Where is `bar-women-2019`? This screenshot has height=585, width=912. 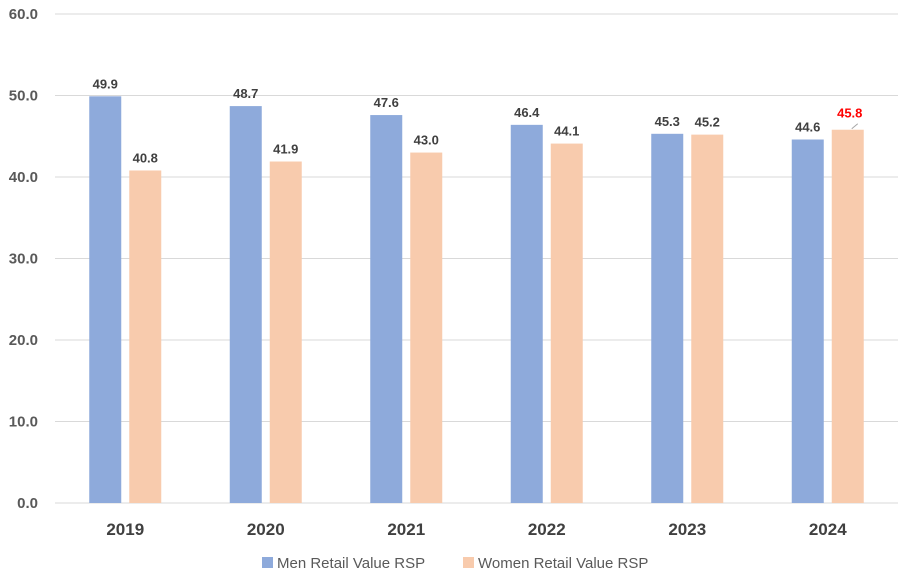 bar-women-2019 is located at coordinates (145, 337).